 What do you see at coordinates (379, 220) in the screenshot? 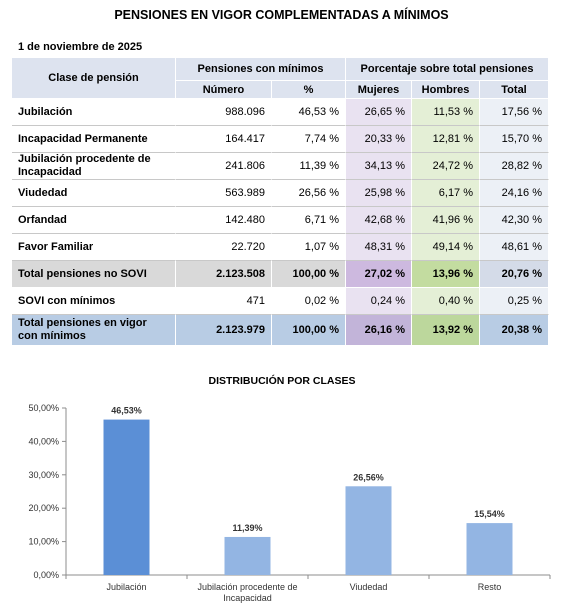
I see `cell-mujeres: 42,68 %` at bounding box center [379, 220].